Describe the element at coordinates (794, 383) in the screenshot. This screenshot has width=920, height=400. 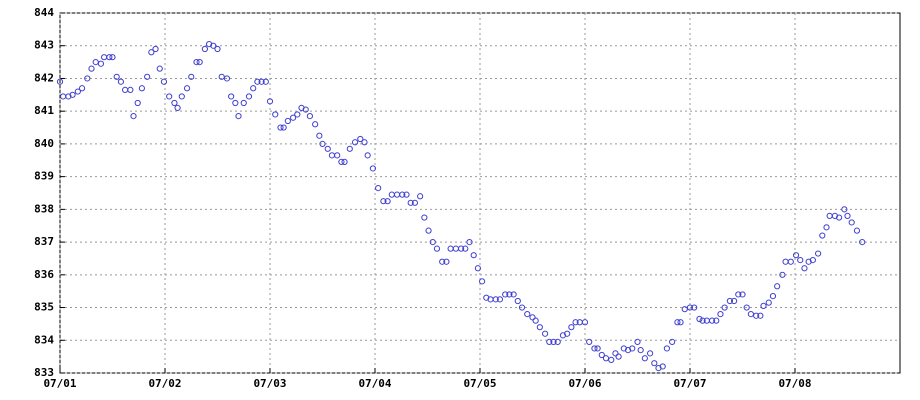
I see `x-tick-label: 07/08` at that location.